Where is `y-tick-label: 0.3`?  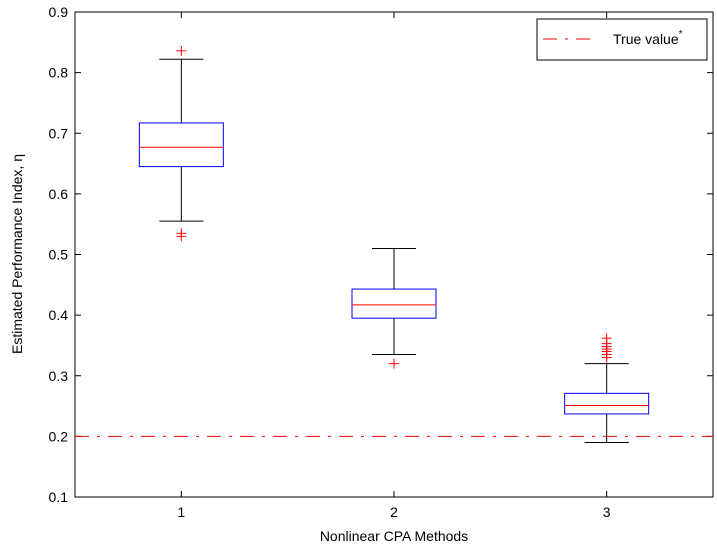 y-tick-label: 0.3 is located at coordinates (59, 376).